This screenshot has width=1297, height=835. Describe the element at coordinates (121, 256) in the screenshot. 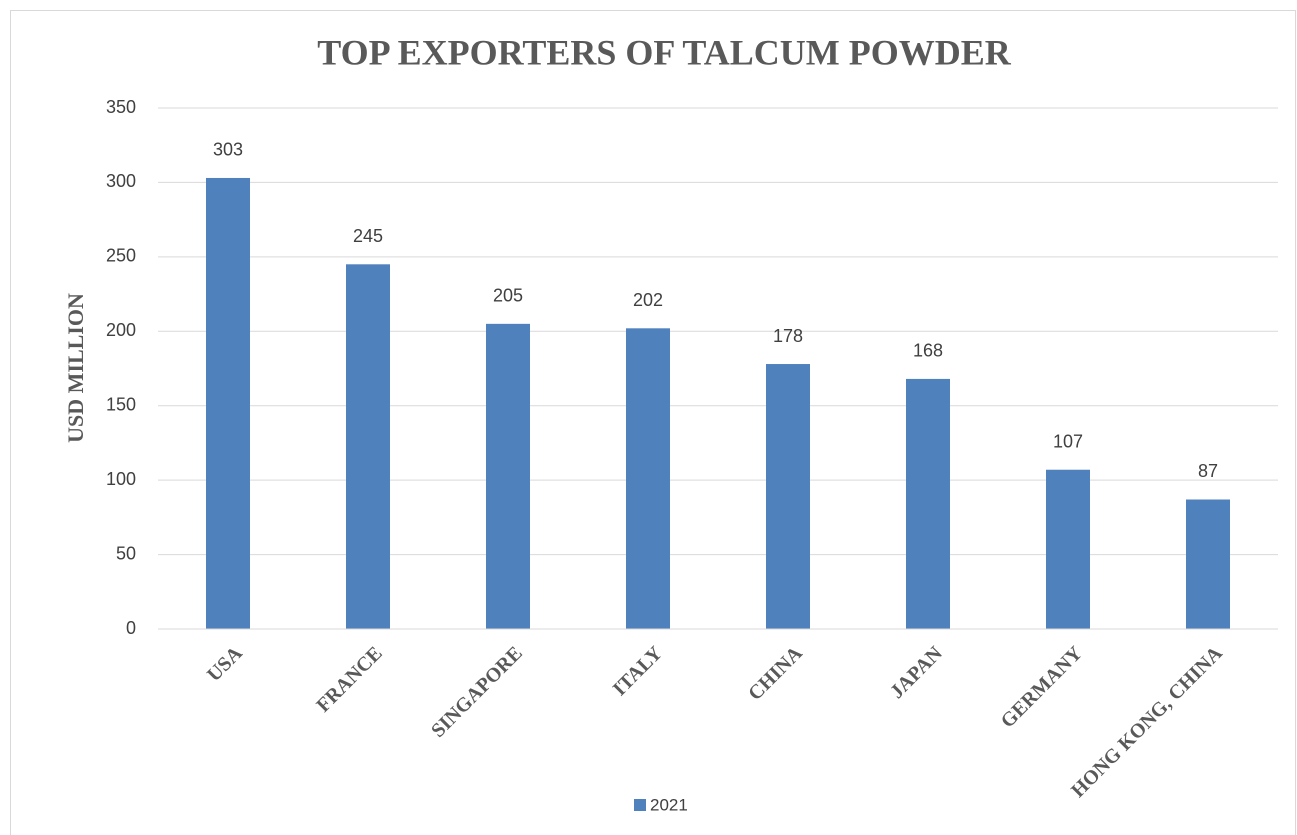

I see `y-tick-label: 250` at that location.